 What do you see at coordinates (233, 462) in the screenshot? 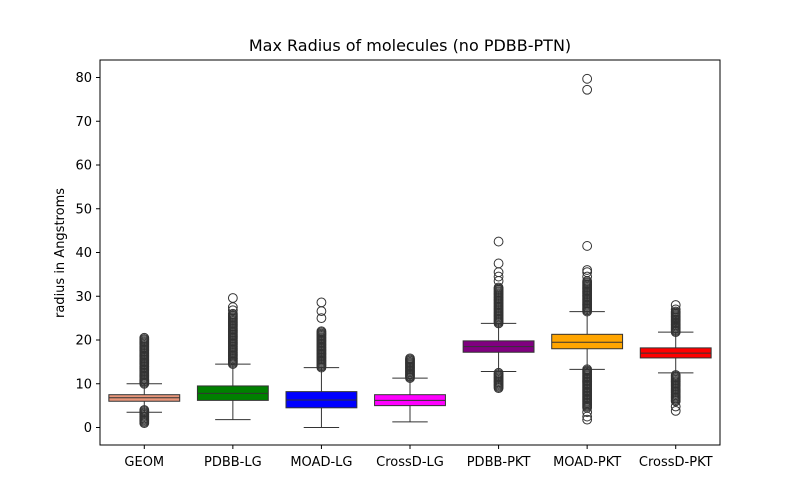
I see `x-tick-label: PDBB-LG` at bounding box center [233, 462].